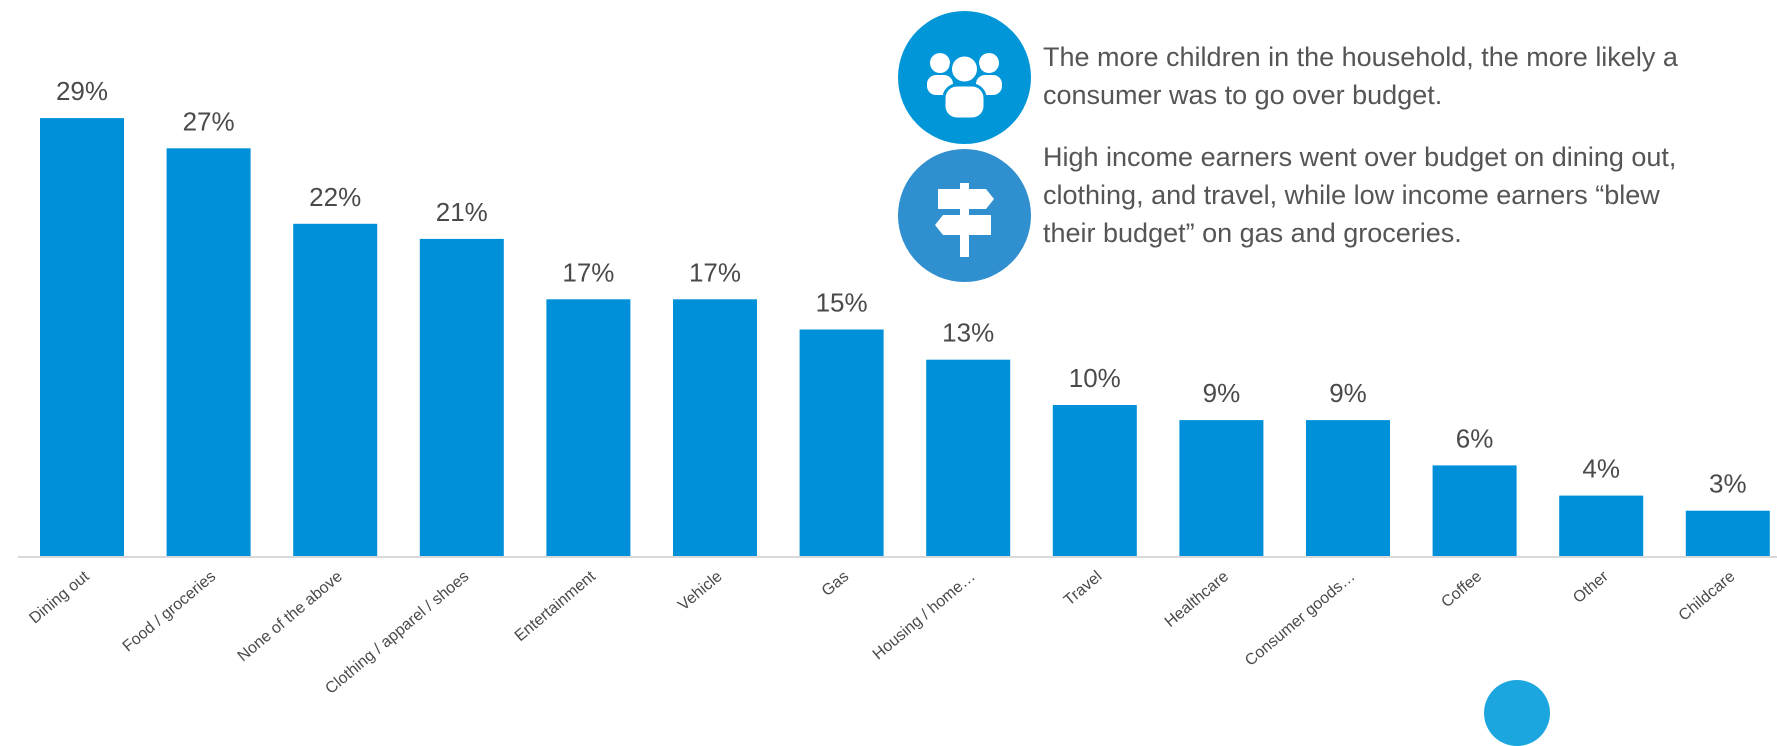 The width and height of the screenshot is (1777, 746). Describe the element at coordinates (968, 333) in the screenshot. I see `value-label-7: 13%` at that location.